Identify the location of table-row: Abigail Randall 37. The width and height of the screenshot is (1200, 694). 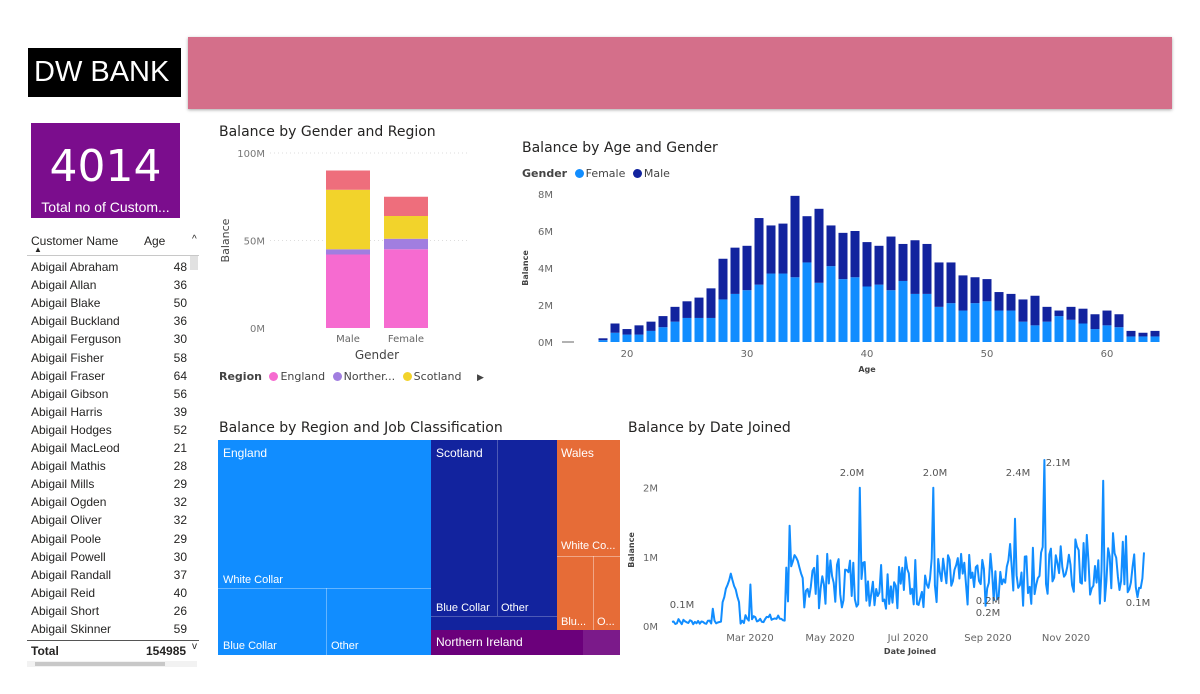
(109, 575).